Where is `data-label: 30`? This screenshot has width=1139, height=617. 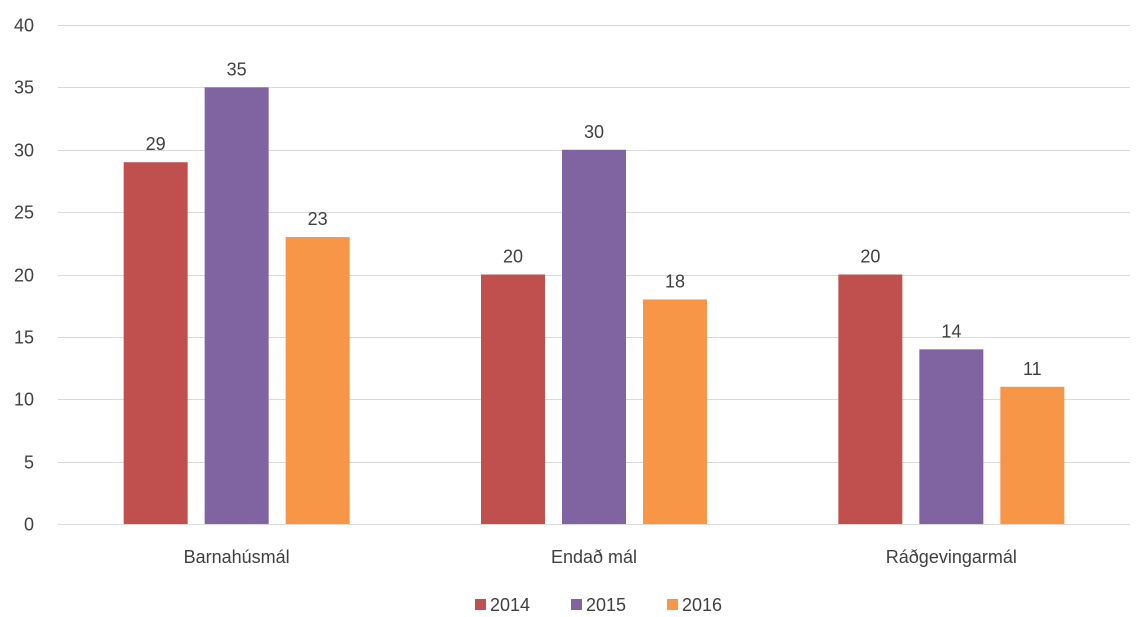 data-label: 30 is located at coordinates (594, 132).